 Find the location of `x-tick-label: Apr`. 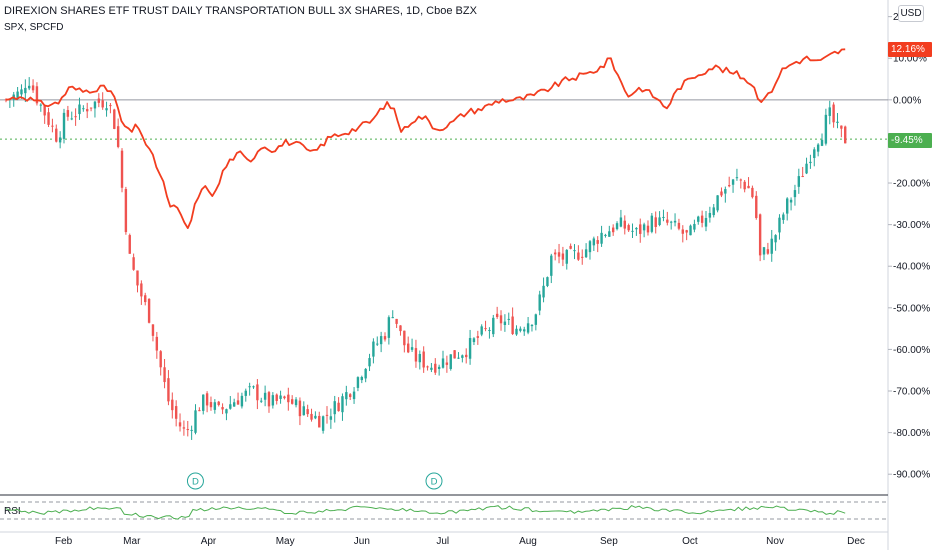

x-tick-label: Apr is located at coordinates (209, 541).